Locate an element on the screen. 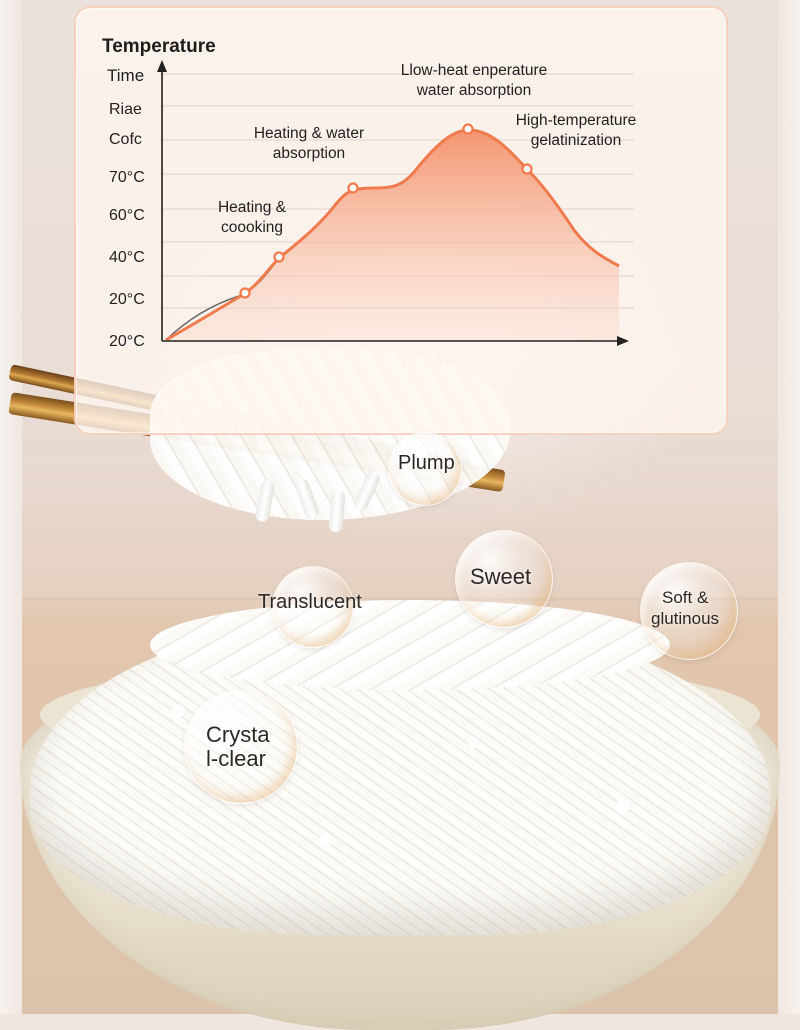  translucent-label: Translucent is located at coordinates (310, 602).